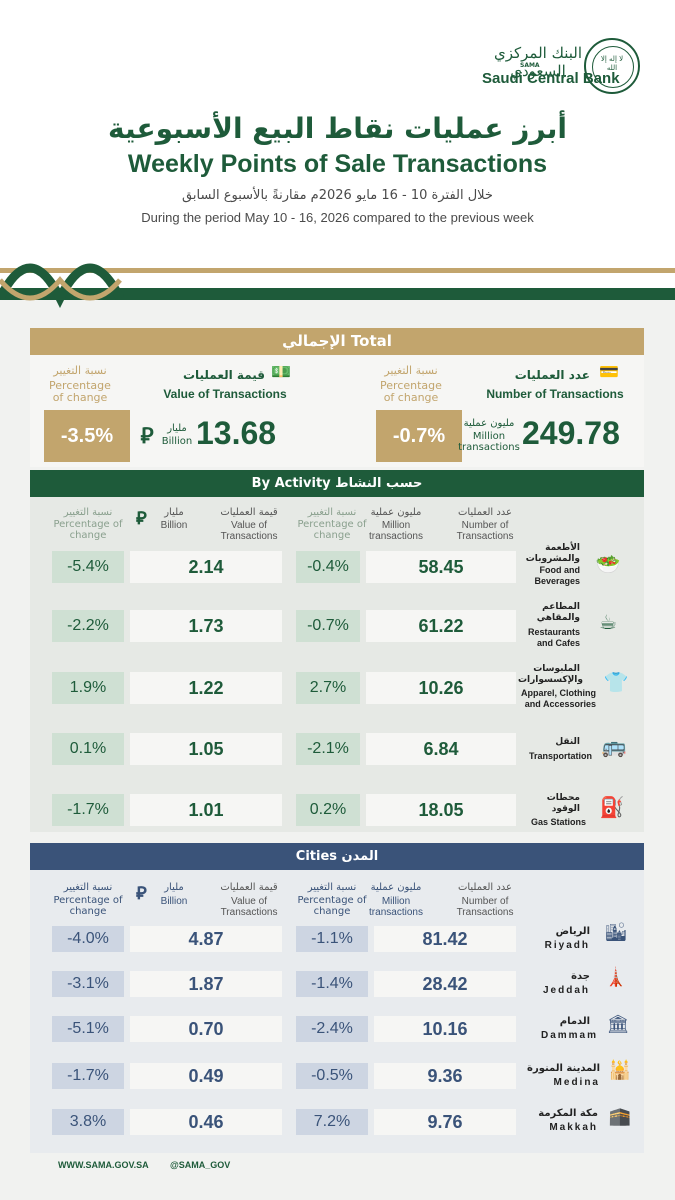 Image resolution: width=675 pixels, height=1200 pixels. What do you see at coordinates (569, 1035) in the screenshot?
I see `city-name-en: Dammam` at bounding box center [569, 1035].